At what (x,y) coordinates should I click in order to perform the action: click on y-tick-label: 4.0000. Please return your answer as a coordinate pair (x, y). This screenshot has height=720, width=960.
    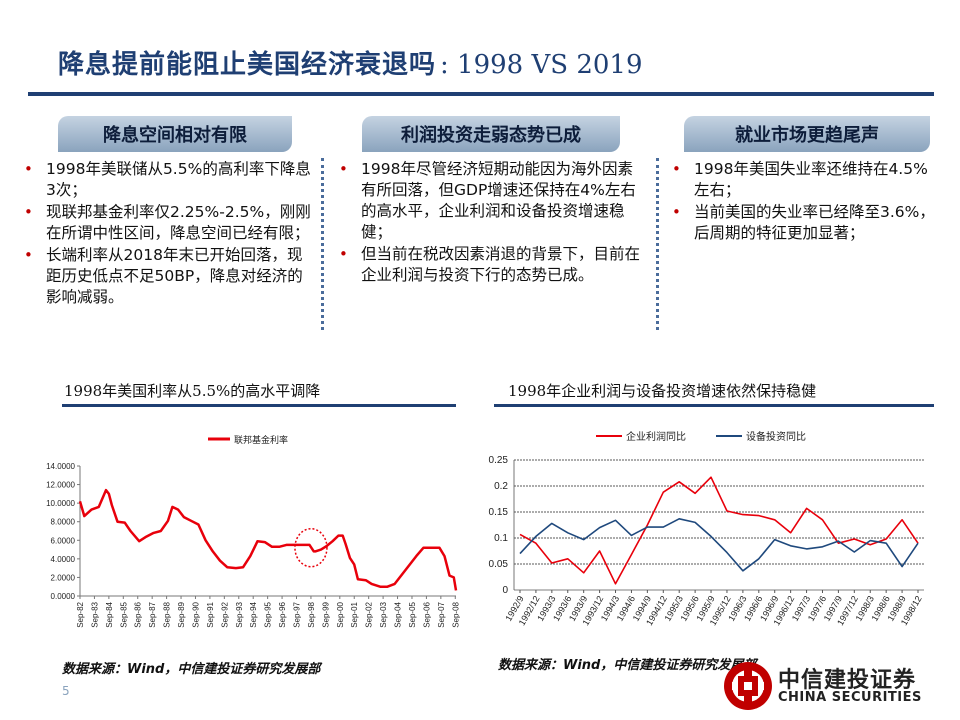
    Looking at the image, I should click on (63, 559).